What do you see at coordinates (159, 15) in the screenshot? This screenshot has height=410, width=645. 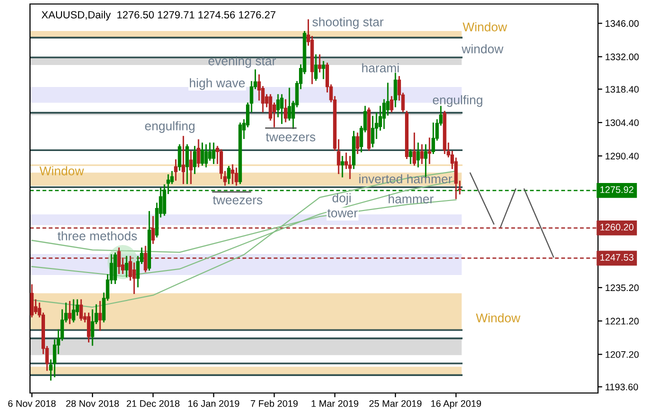 I see `text: XAUUSD,Daily 1276.50 1279.71 1274.56 1276.27` at bounding box center [159, 15].